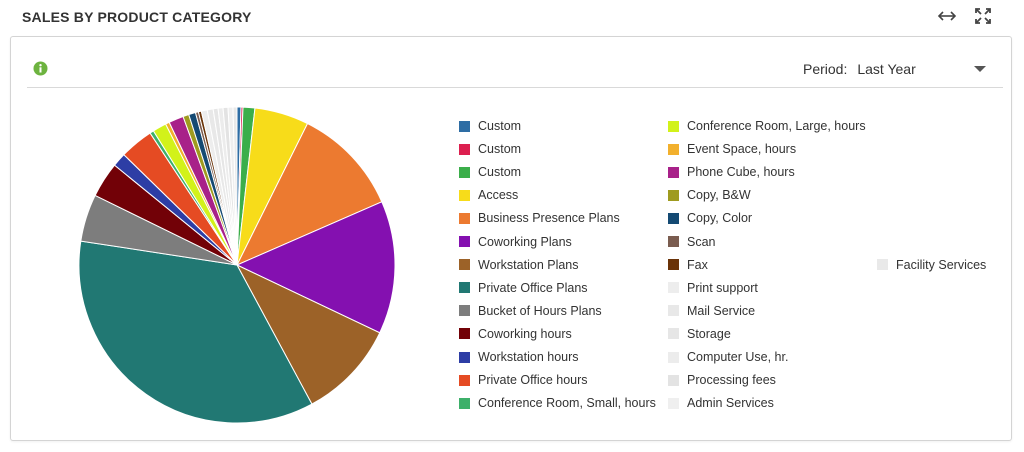 The width and height of the screenshot is (1024, 452). I want to click on chart-header-title: SALES BY PRODUCT CATEGORY, so click(137, 17).